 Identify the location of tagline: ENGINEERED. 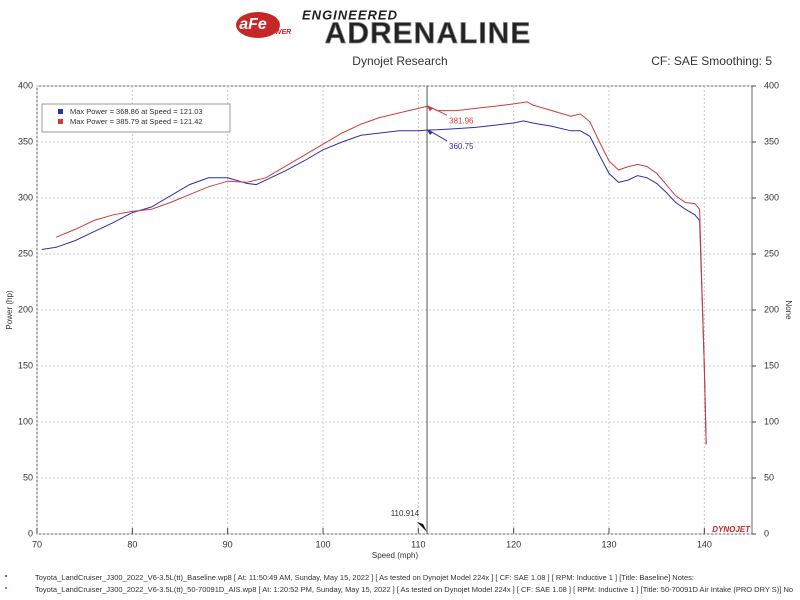
(350, 14).